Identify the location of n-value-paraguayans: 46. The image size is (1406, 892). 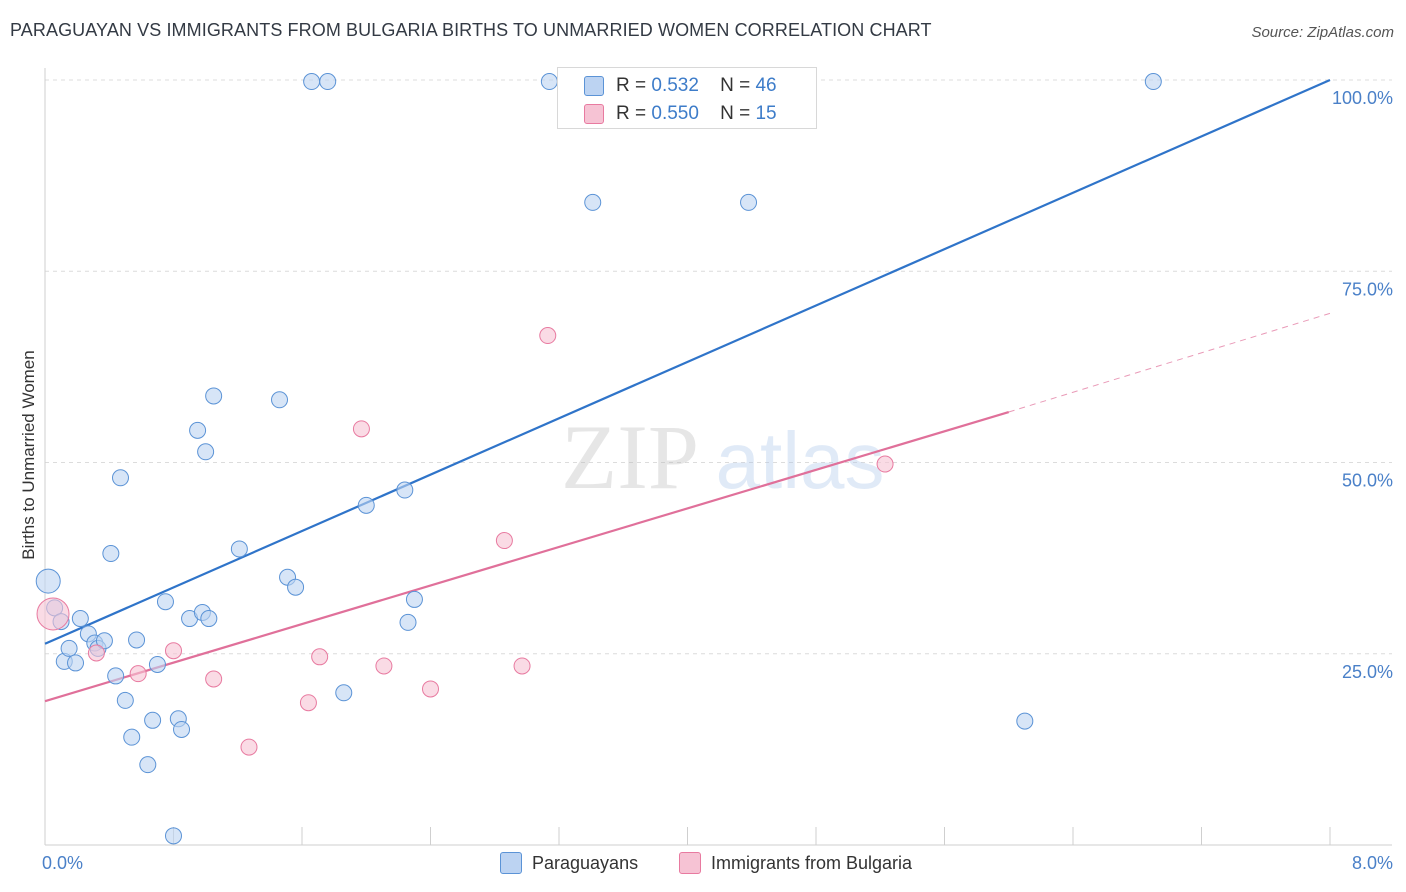
(766, 85).